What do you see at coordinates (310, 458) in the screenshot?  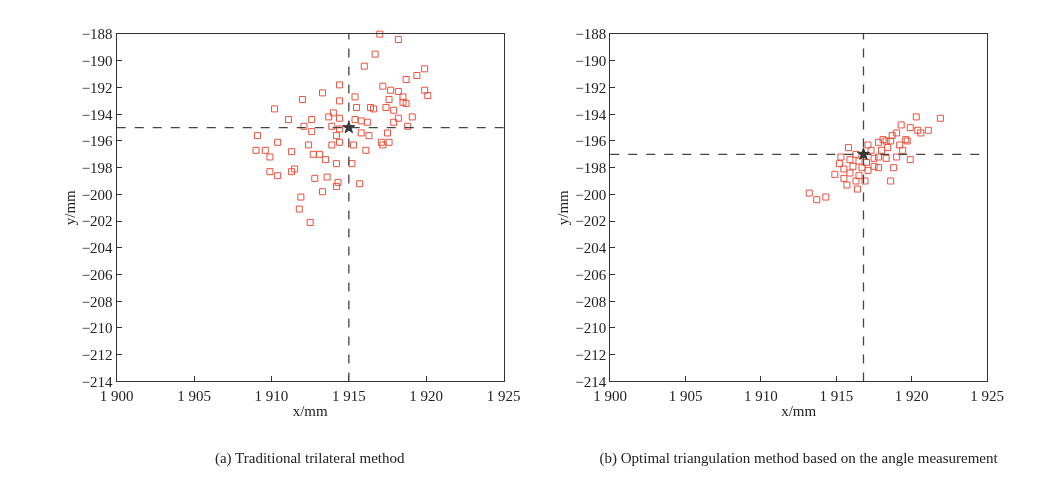 I see `text: (a) Traditional trilateral method` at bounding box center [310, 458].